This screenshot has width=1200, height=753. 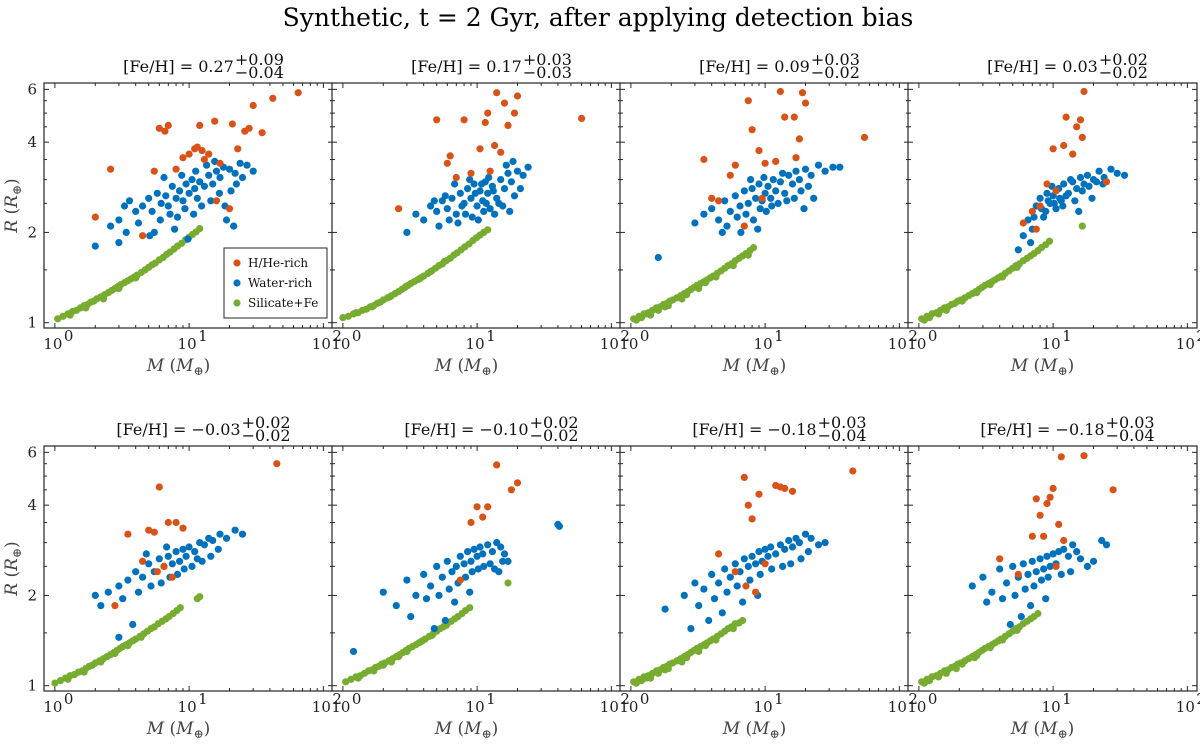 I want to click on x-tick-label: 10, so click(x=628, y=344).